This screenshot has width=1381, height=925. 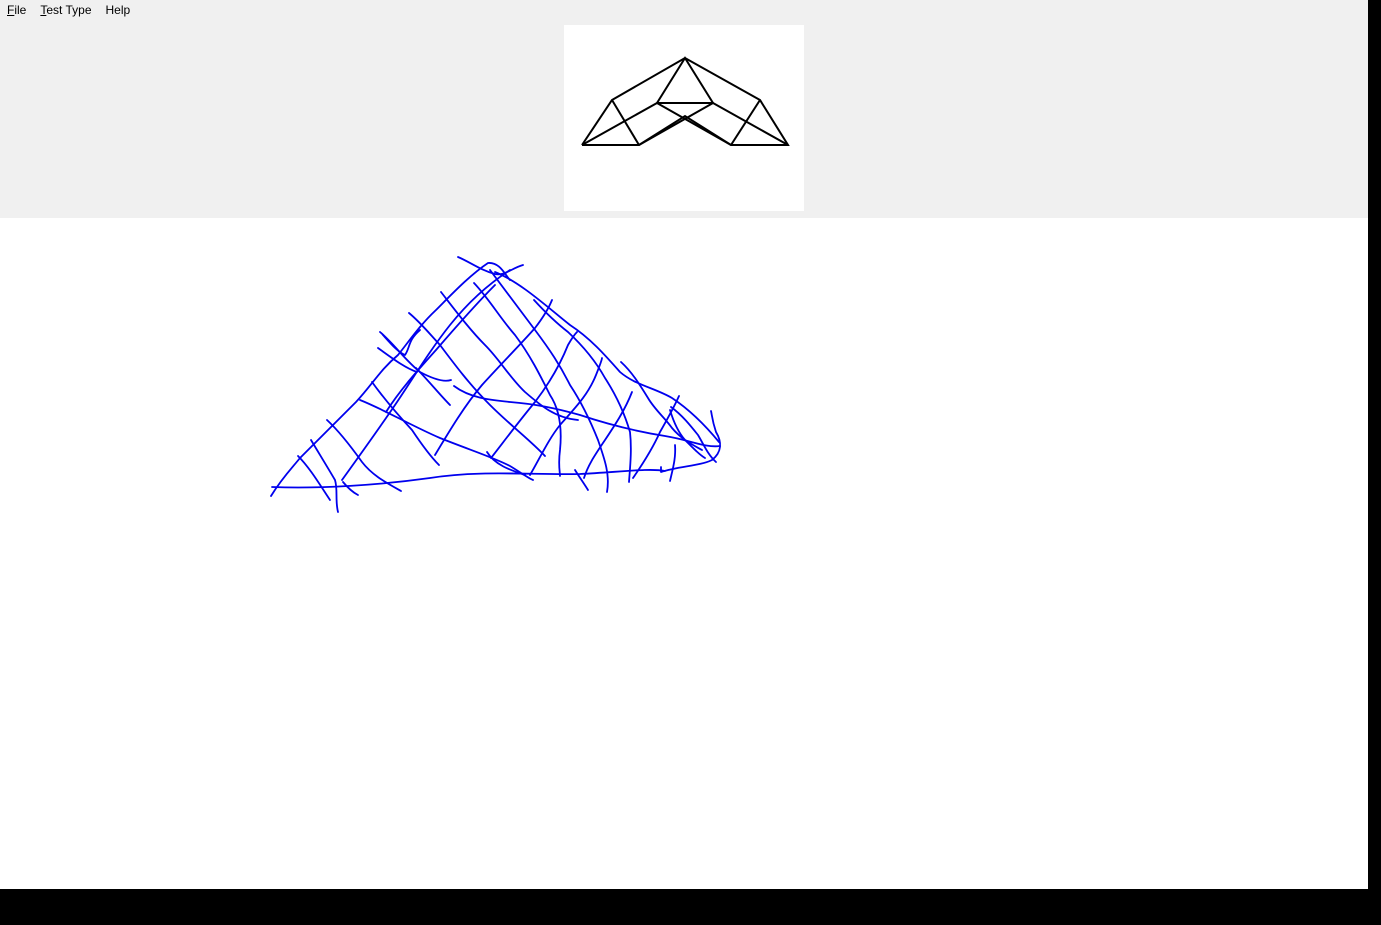 What do you see at coordinates (690, 907) in the screenshot?
I see `taskbar` at bounding box center [690, 907].